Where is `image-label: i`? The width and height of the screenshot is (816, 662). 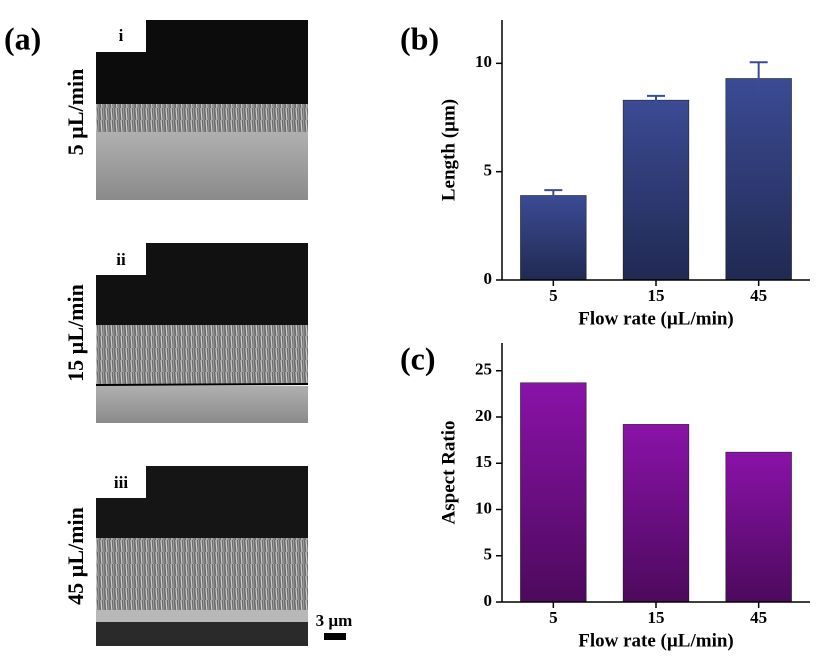 image-label: i is located at coordinates (121, 35).